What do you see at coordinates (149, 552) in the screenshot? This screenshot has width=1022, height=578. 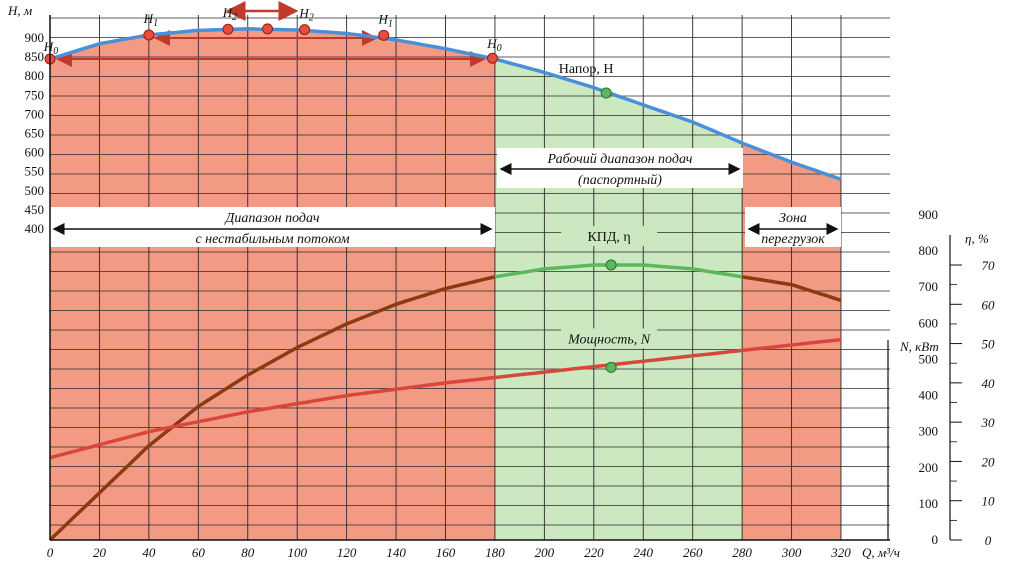 I see `x-tick-label: 40` at bounding box center [149, 552].